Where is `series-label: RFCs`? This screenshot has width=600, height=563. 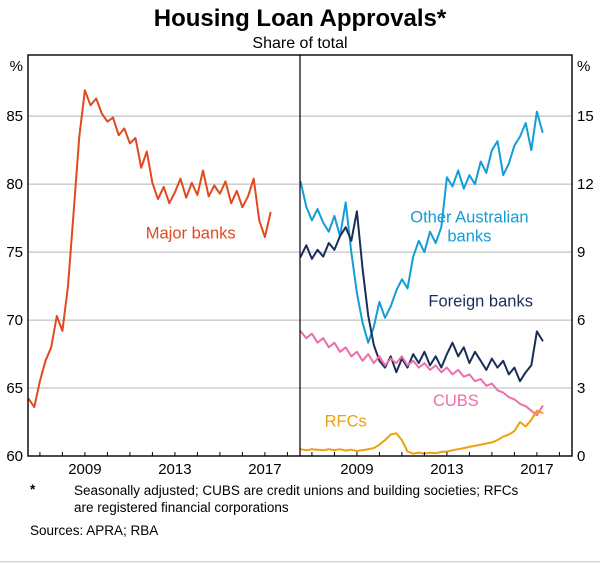 series-label: RFCs is located at coordinates (346, 421).